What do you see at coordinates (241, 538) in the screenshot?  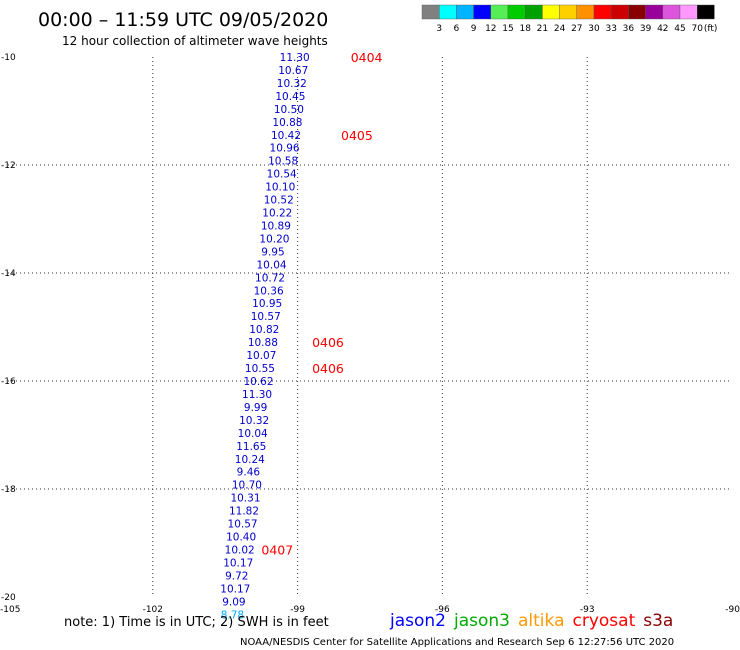 I see `wave-height-label: 10.40` at bounding box center [241, 538].